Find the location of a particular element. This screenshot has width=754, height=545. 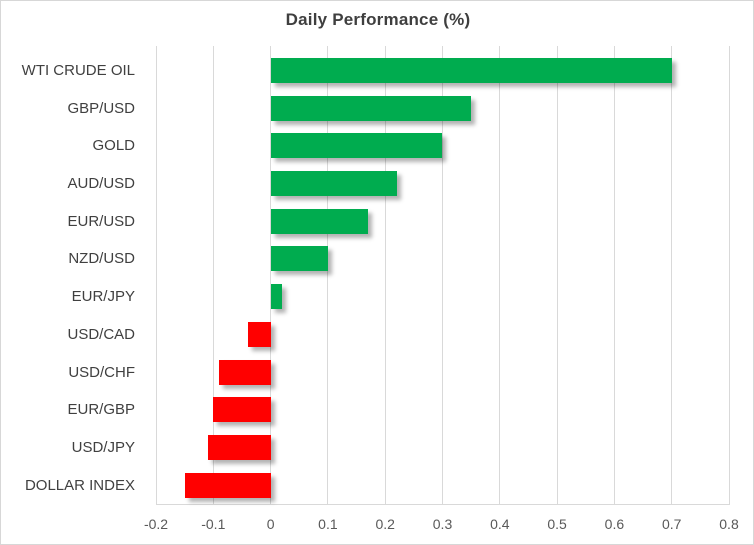

category-label: DOLLAR INDEX is located at coordinates (79, 485).